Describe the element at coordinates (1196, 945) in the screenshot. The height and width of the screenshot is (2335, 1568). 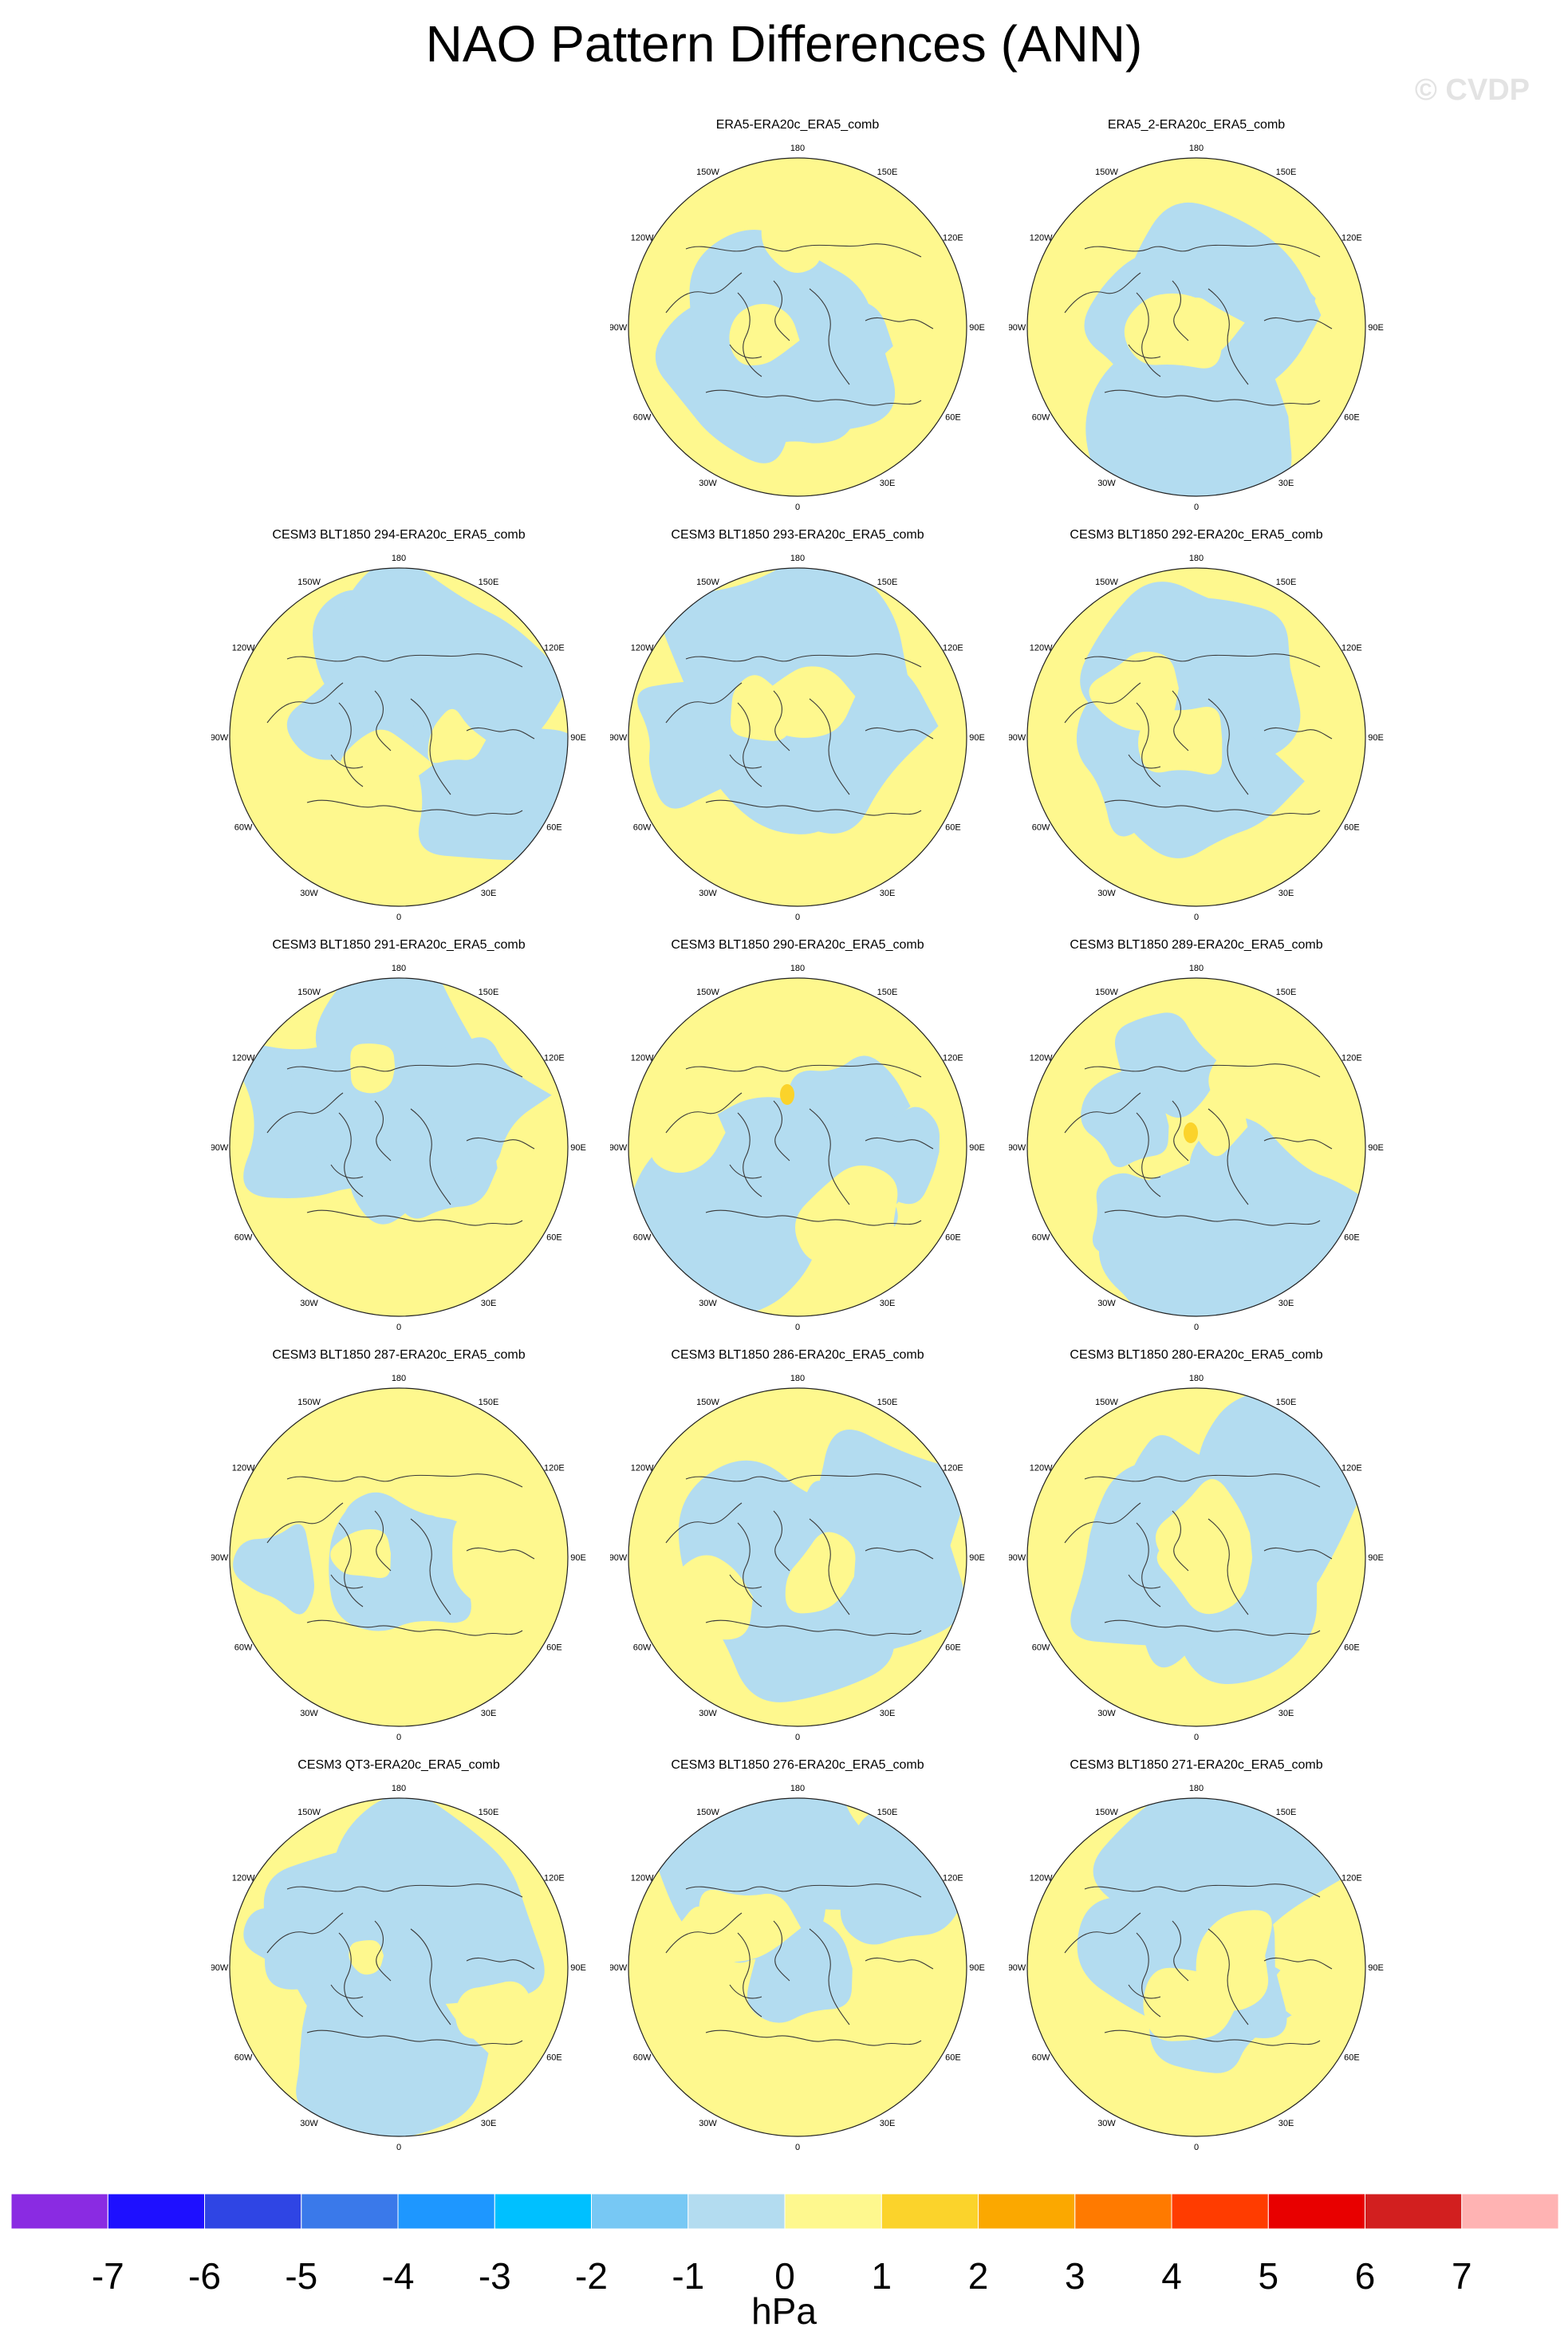
I see `panel-title: CESM3 BLT1850 289-ERA20c_ERA5_comb` at that location.